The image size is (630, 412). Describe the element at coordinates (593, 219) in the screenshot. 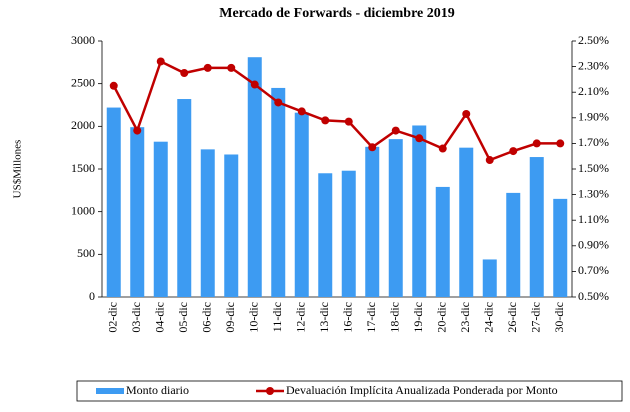

I see `y2-tick-label: 1.10%` at that location.